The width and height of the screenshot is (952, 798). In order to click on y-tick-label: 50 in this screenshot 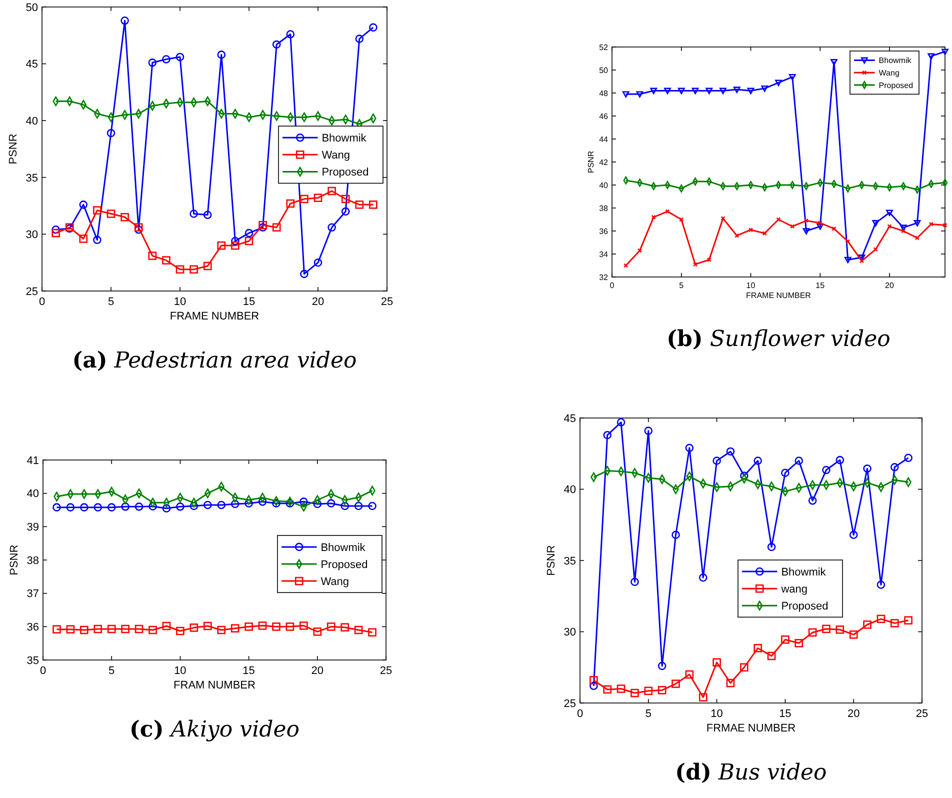, I will do `click(604, 70)`.